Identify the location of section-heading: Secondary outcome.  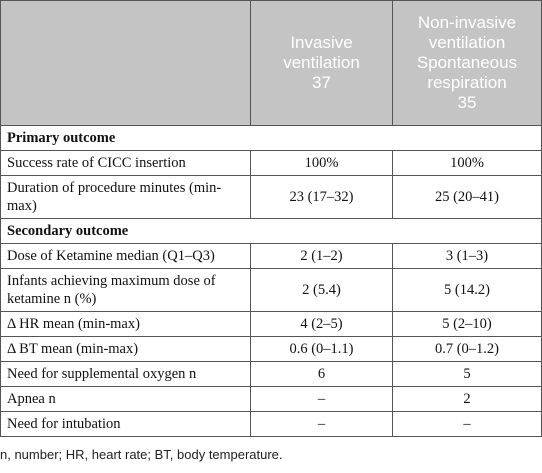
(271, 231).